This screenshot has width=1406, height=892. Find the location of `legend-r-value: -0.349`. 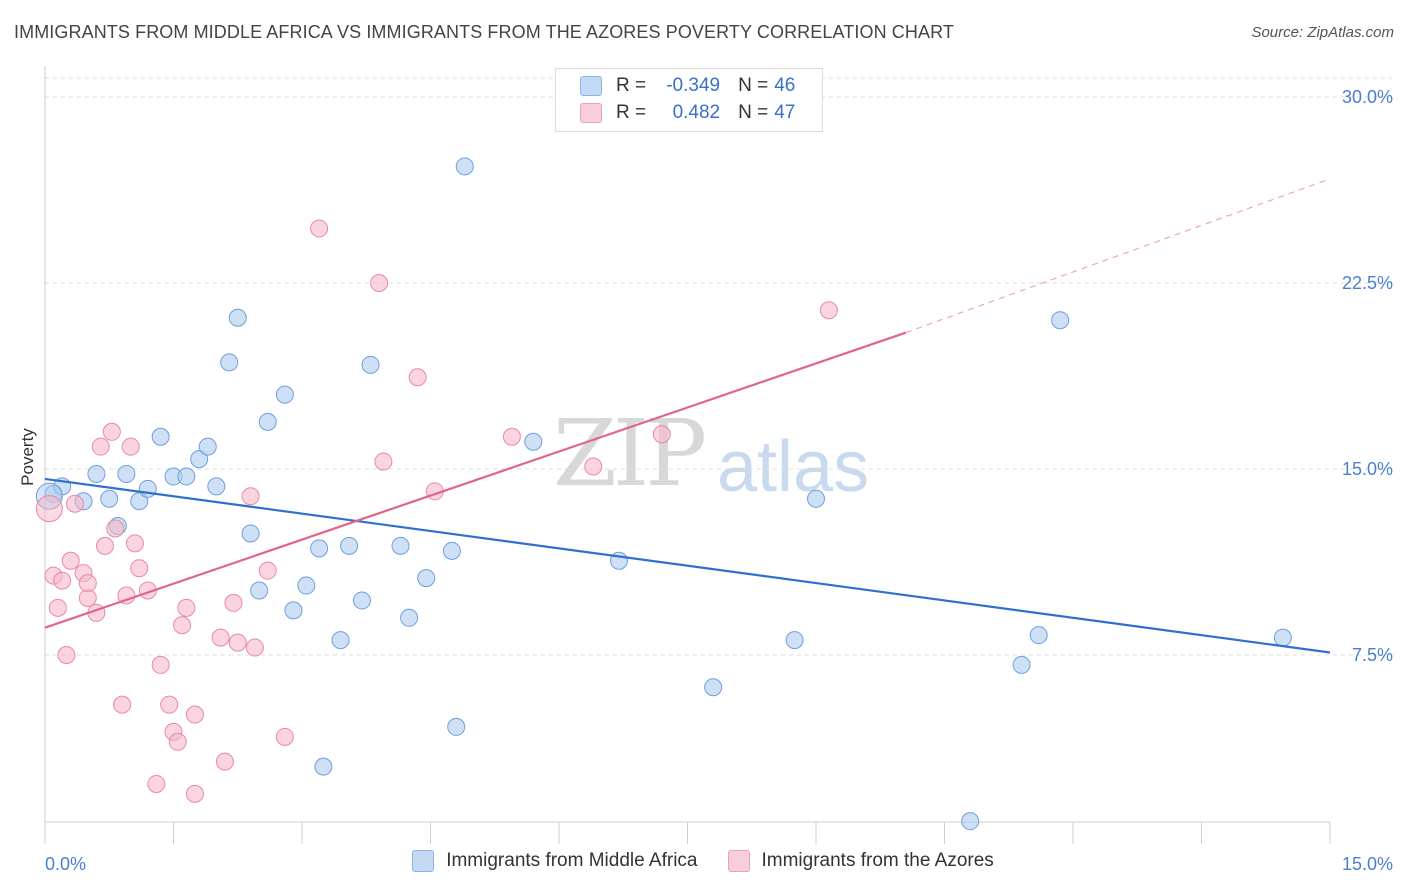

legend-r-value: -0.349 is located at coordinates (693, 85).